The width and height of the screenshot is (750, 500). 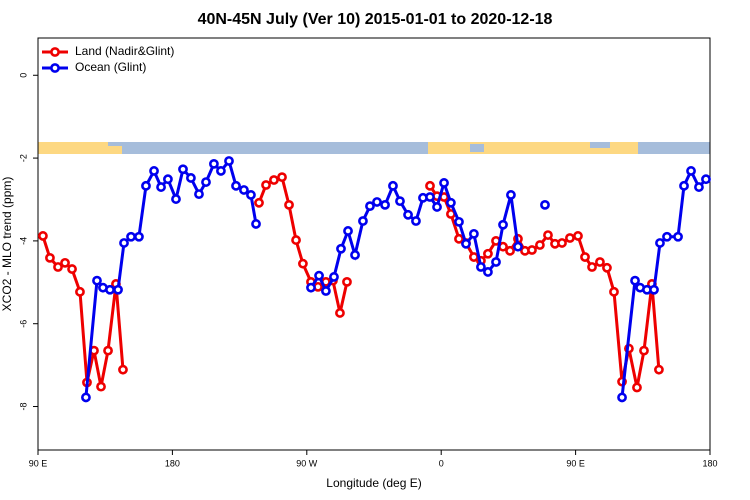 What do you see at coordinates (7, 244) in the screenshot?
I see `y-axis-label: XCO2 - MLO trend (ppm)` at bounding box center [7, 244].